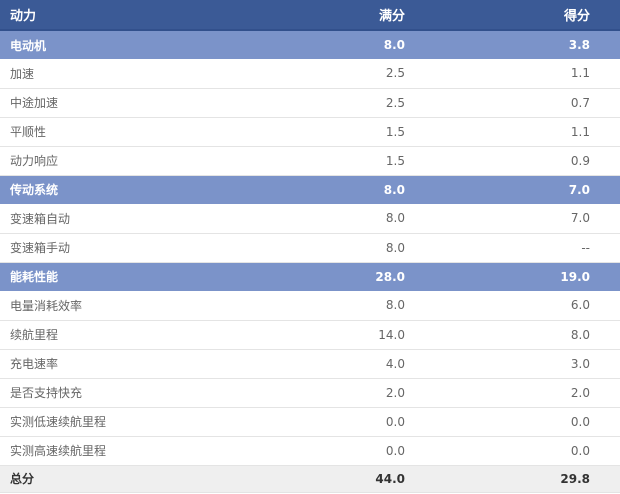  What do you see at coordinates (310, 392) in the screenshot?
I see `table-row: 是否支持快充 2.0 2.0` at bounding box center [310, 392].